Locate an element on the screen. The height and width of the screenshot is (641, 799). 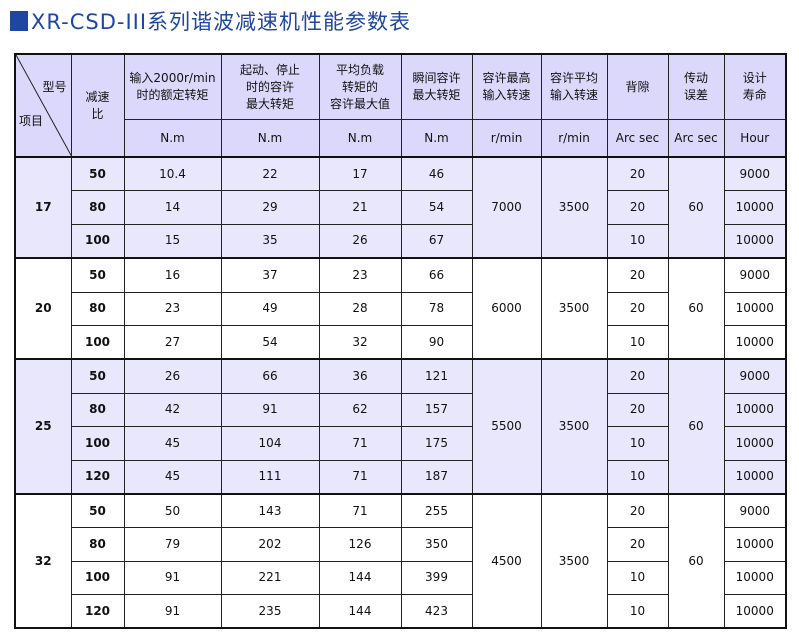
title-square-icon is located at coordinates (19, 21).